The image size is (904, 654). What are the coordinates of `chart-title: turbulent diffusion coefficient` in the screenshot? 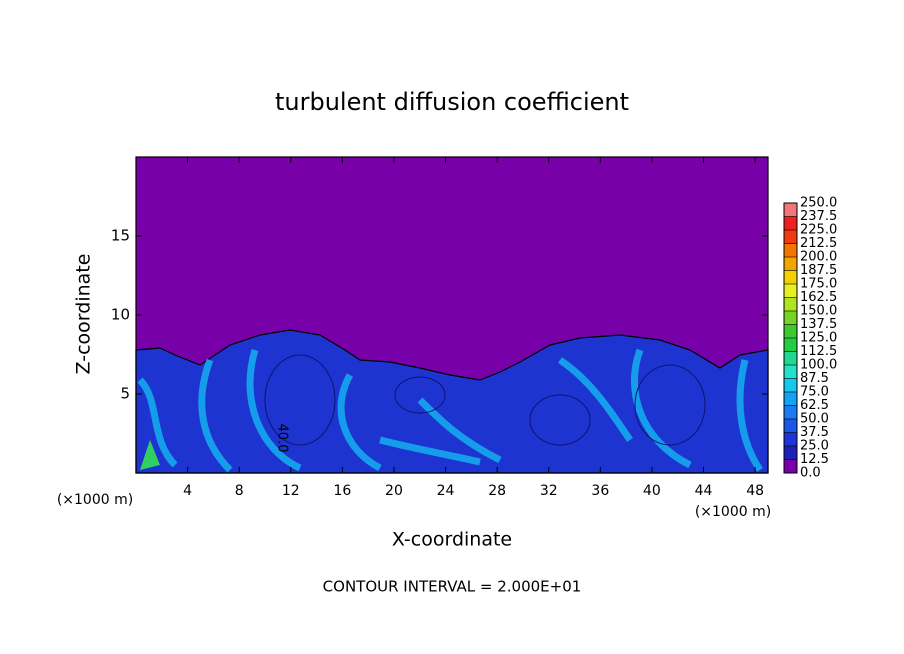 It's located at (452, 102).